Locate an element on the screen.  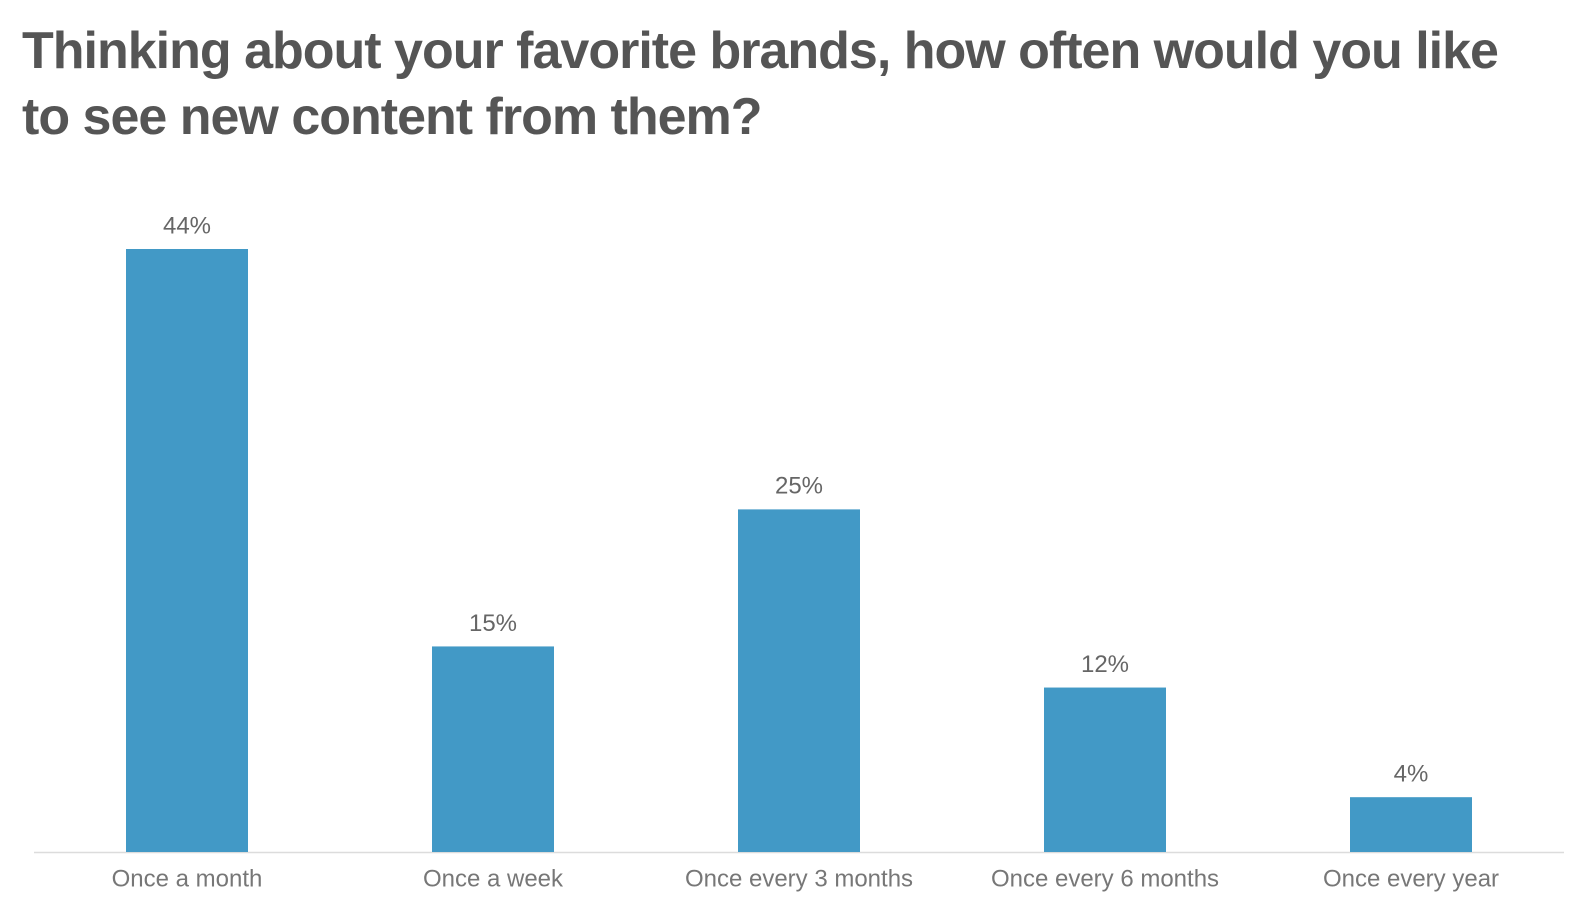
value-label: 4% is located at coordinates (1411, 774).